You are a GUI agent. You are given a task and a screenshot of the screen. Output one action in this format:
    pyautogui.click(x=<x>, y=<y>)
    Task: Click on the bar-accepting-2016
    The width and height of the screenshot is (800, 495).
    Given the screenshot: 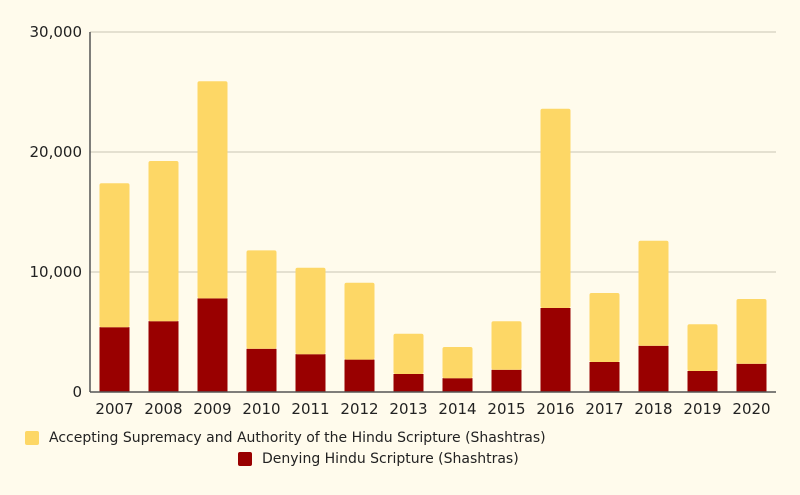 What is the action you would take?
    pyautogui.click(x=555, y=208)
    